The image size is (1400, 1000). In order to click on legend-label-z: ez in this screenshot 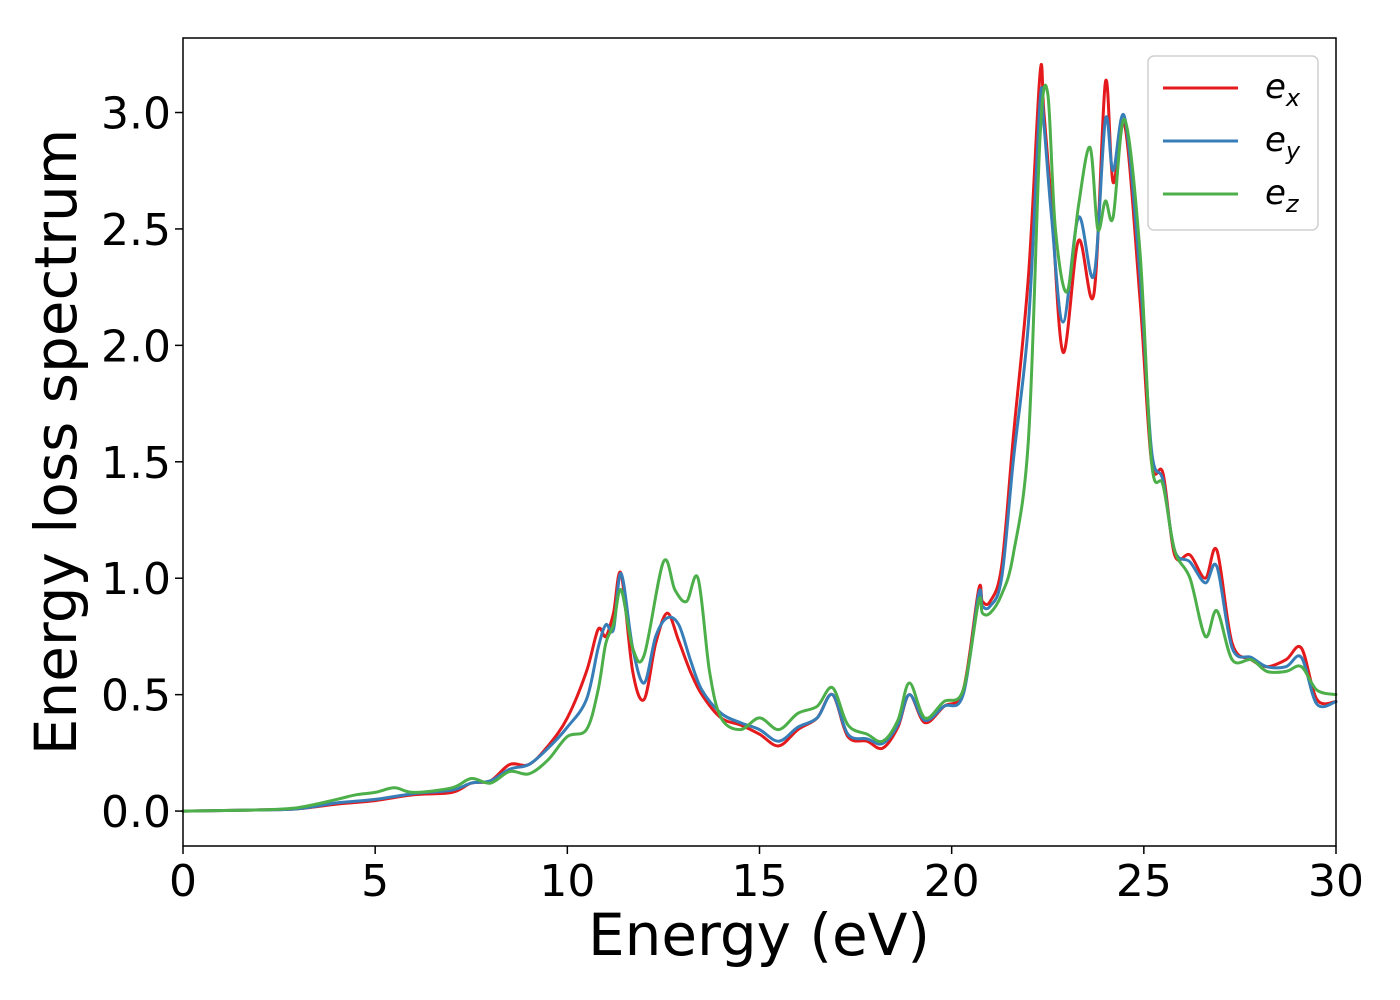, I will do `click(1282, 195)`.